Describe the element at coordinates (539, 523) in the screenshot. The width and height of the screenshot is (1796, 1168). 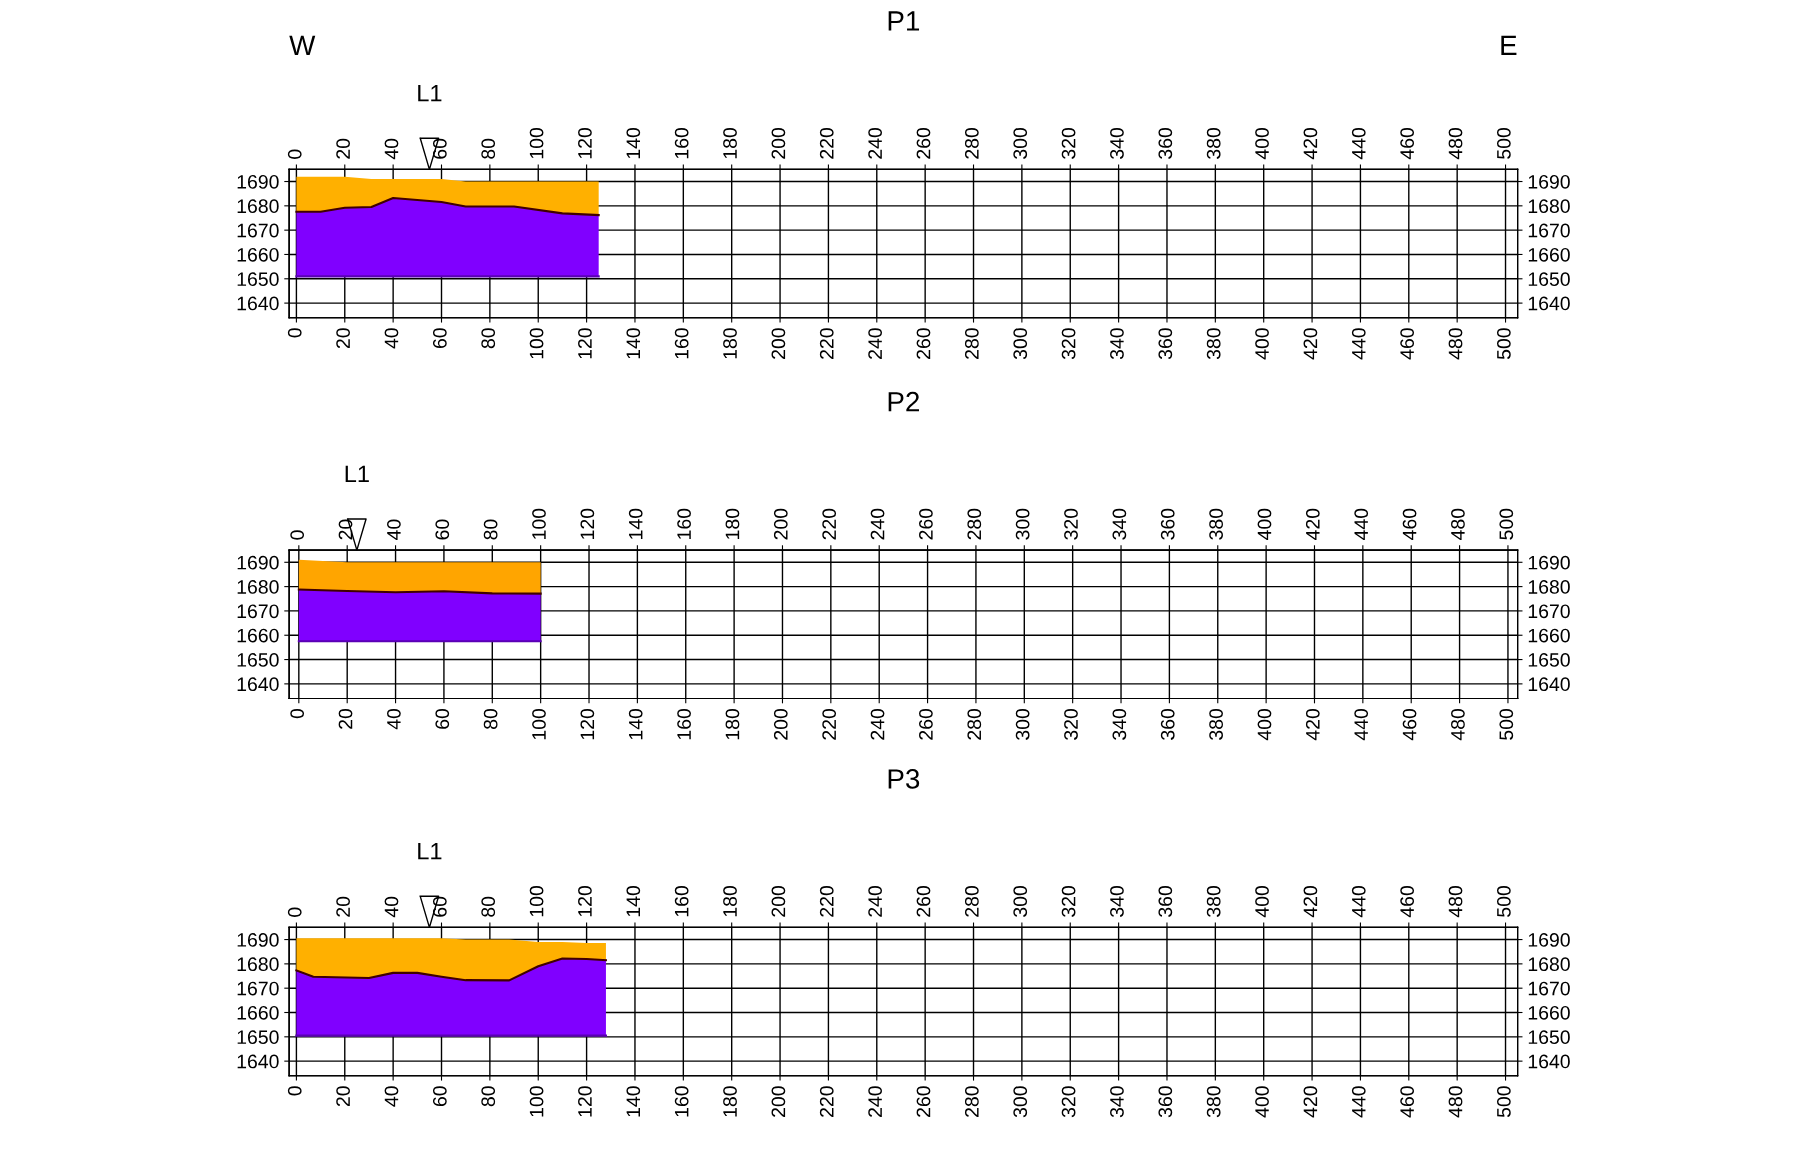
I see `x-tick-label: 100` at that location.